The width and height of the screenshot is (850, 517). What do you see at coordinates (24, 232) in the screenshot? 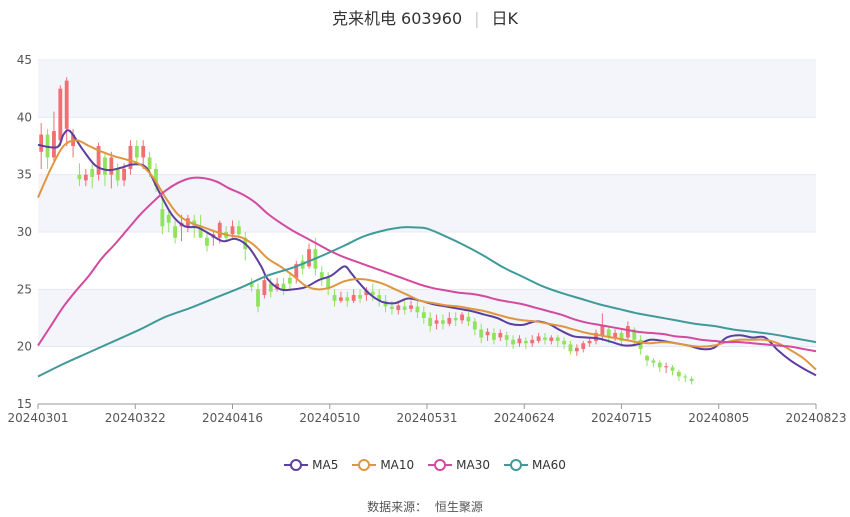
I see `y-tick-label: 30` at bounding box center [24, 232].